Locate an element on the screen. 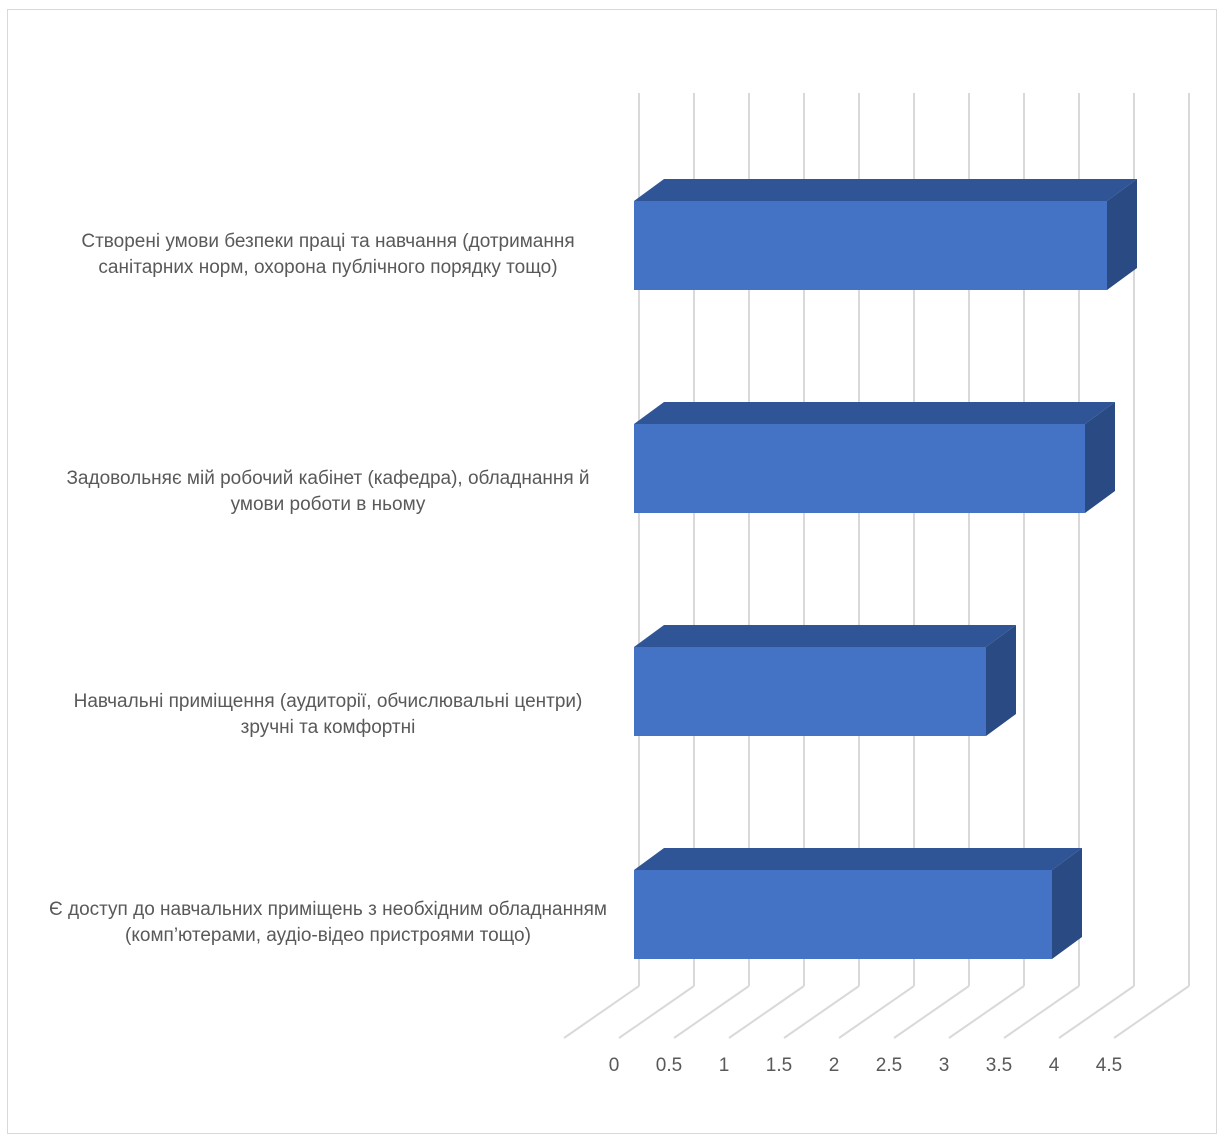  x-tick-label: 1.5 is located at coordinates (779, 1065).